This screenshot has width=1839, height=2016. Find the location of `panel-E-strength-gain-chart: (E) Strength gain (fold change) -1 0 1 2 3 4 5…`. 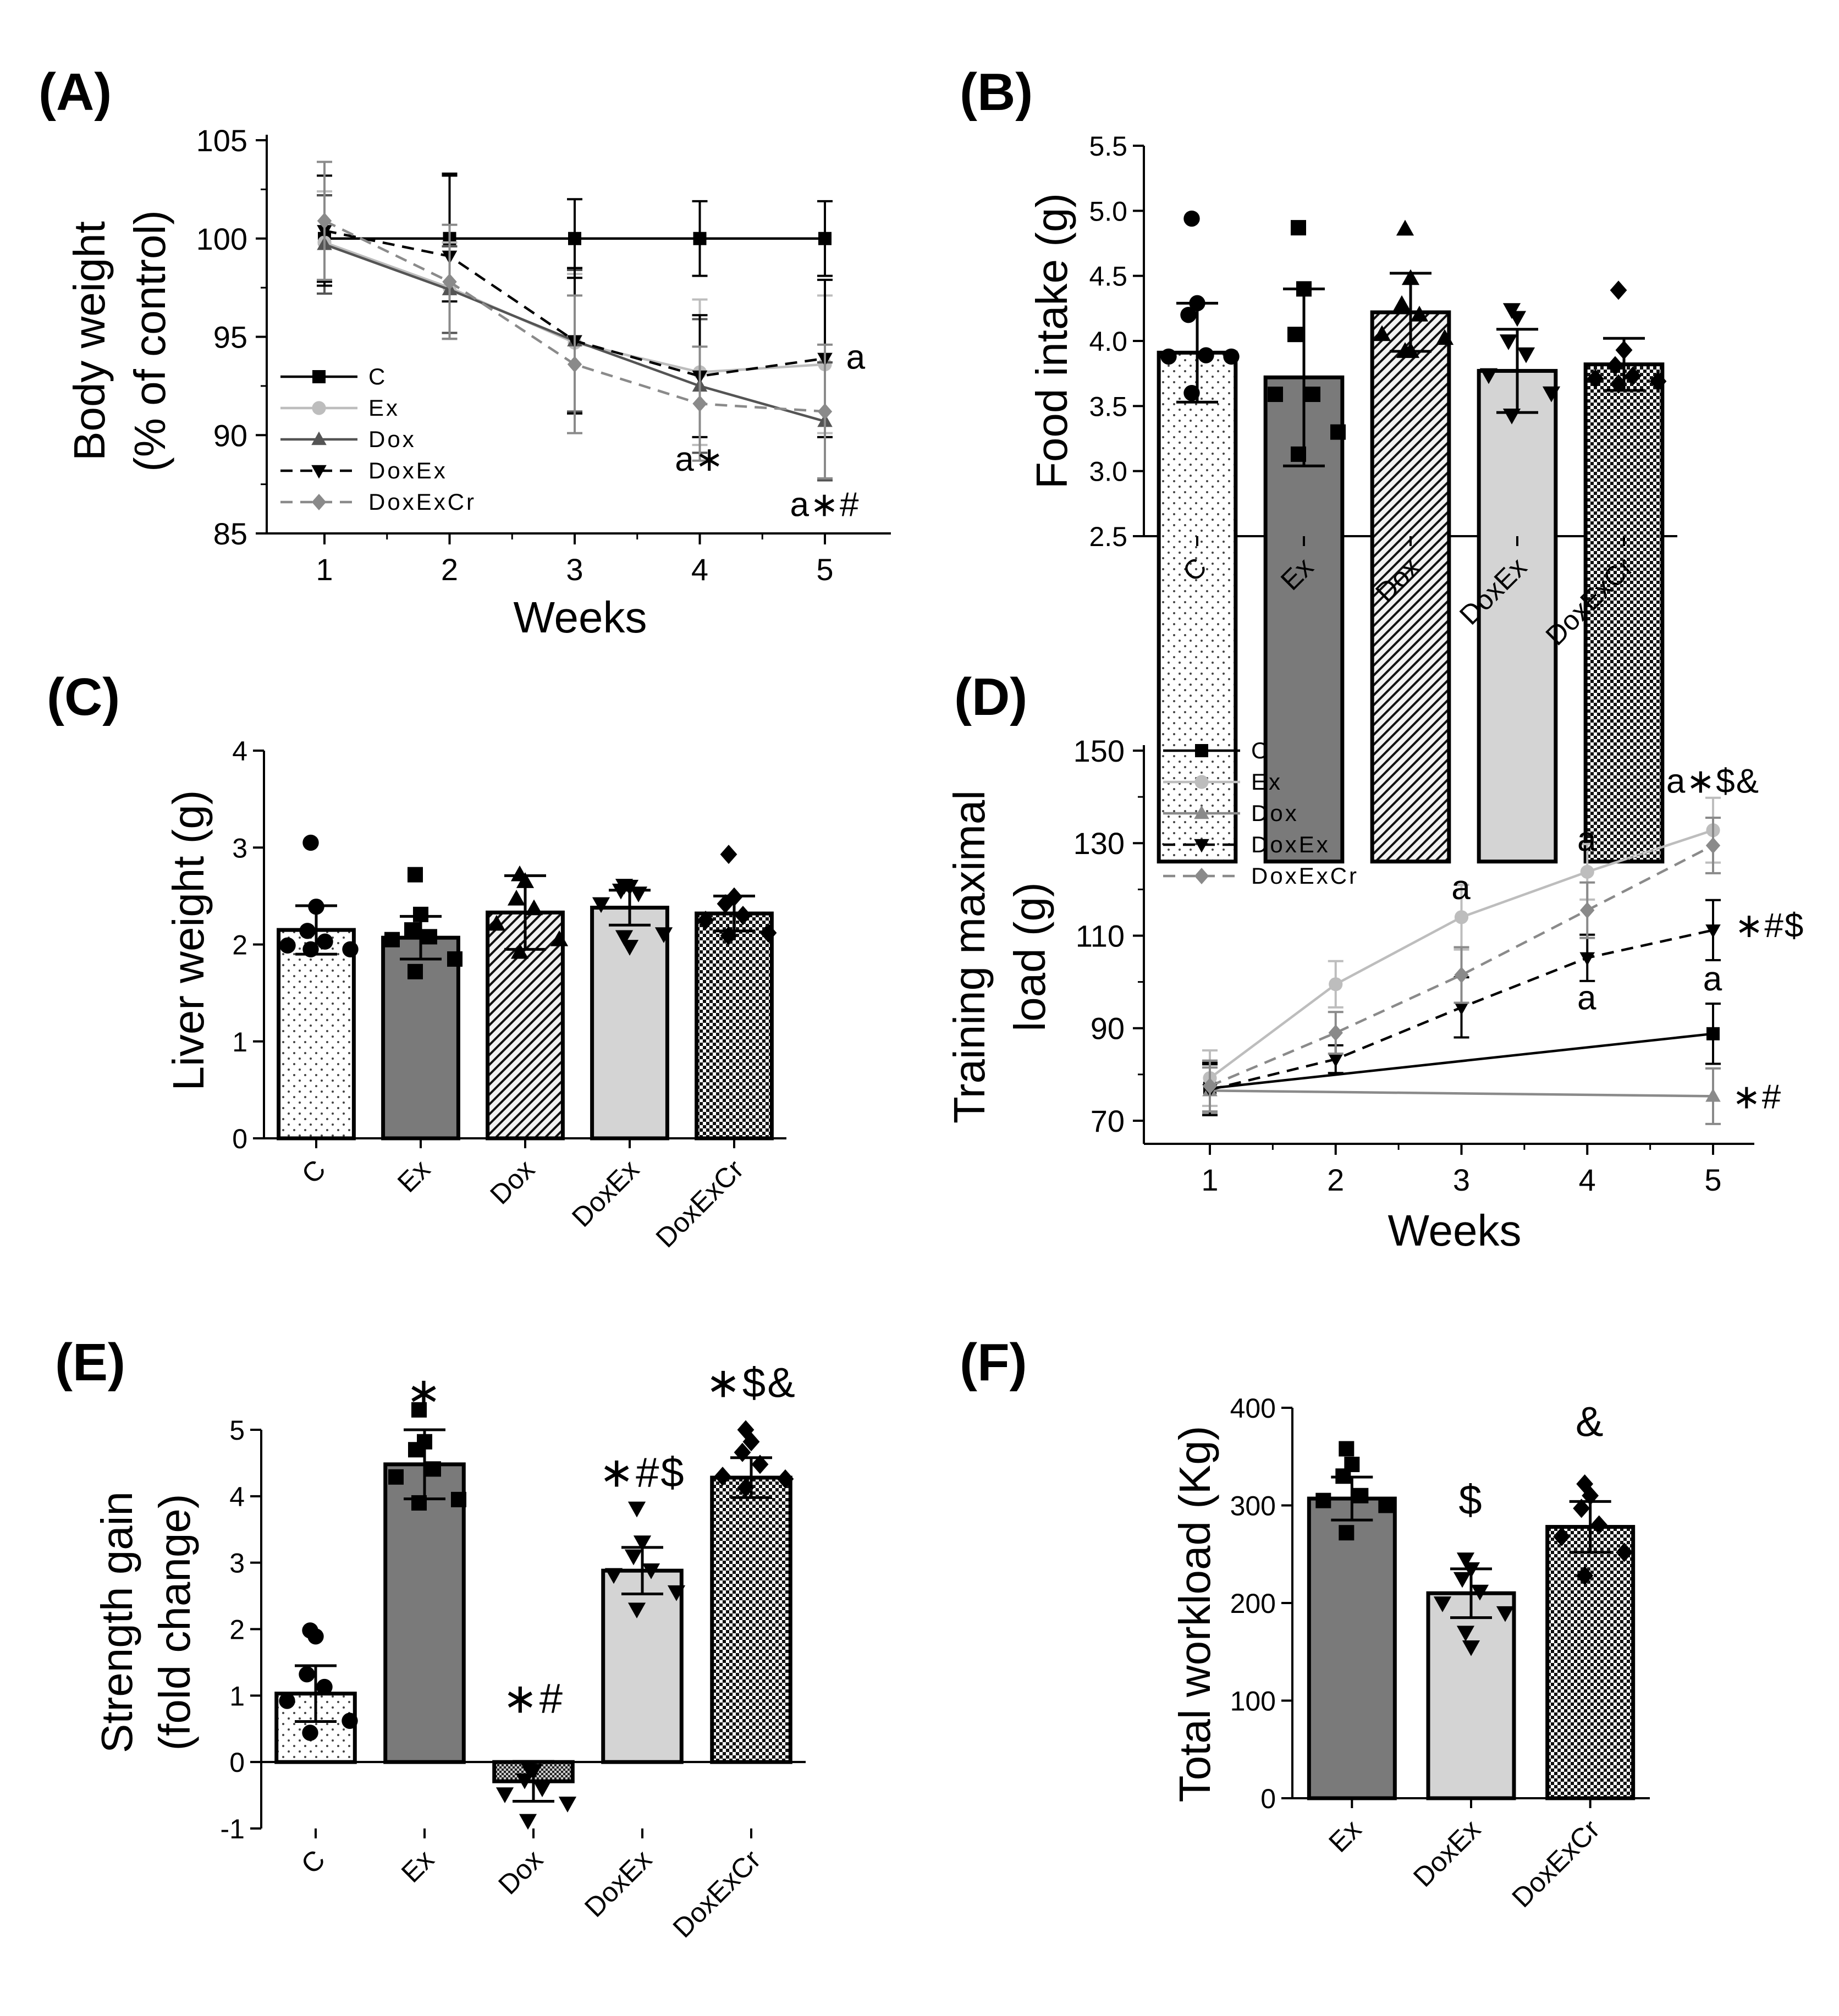

panel-E-strength-gain-chart: (E) Strength gain (fold change) -1 0 1 2 3 4 5… is located at coordinates (430, 1638).